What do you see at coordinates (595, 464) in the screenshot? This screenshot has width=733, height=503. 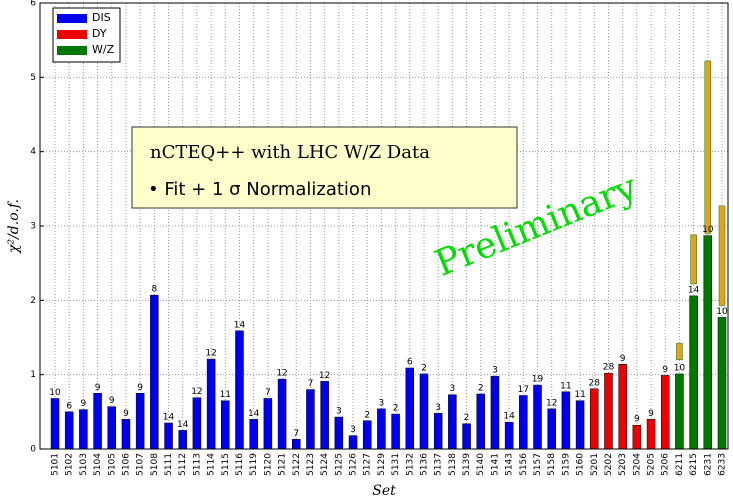 I see `x-tick-label: 5201` at bounding box center [595, 464].